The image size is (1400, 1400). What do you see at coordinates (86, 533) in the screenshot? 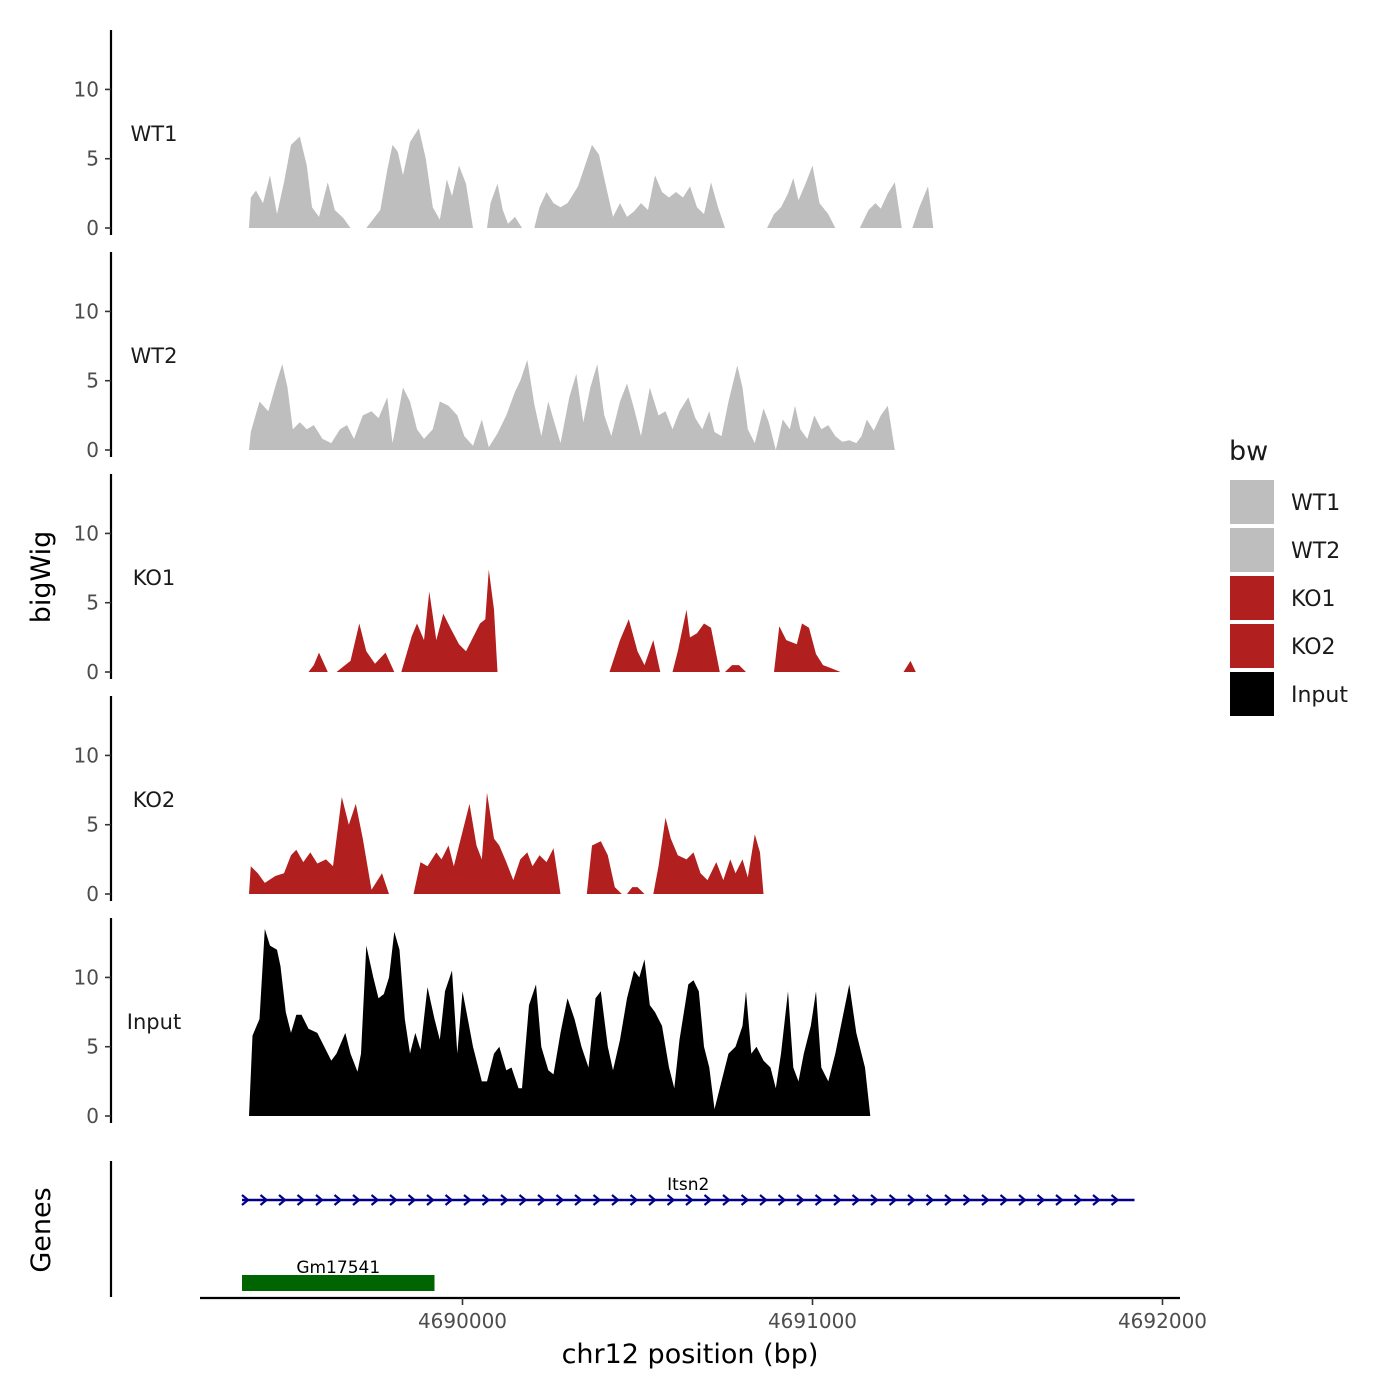
I see `y-tick-label-ko1-10: 10` at bounding box center [86, 533].